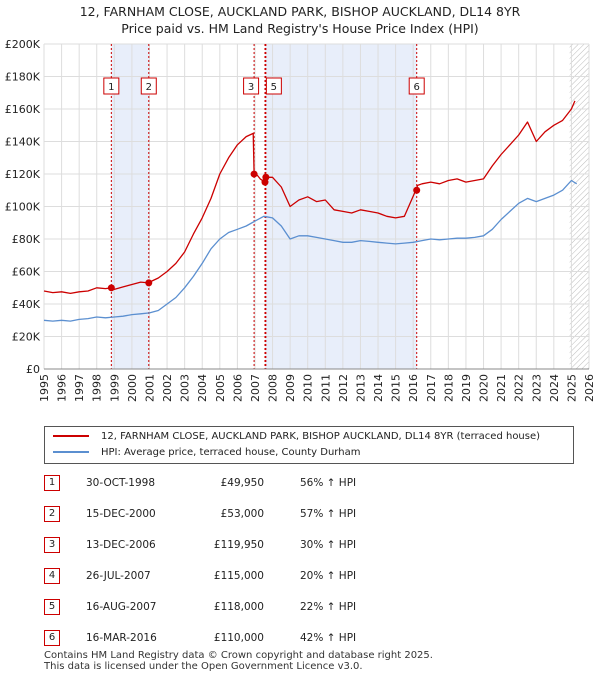  I want to click on sale-price: £118,000, so click(238, 607).